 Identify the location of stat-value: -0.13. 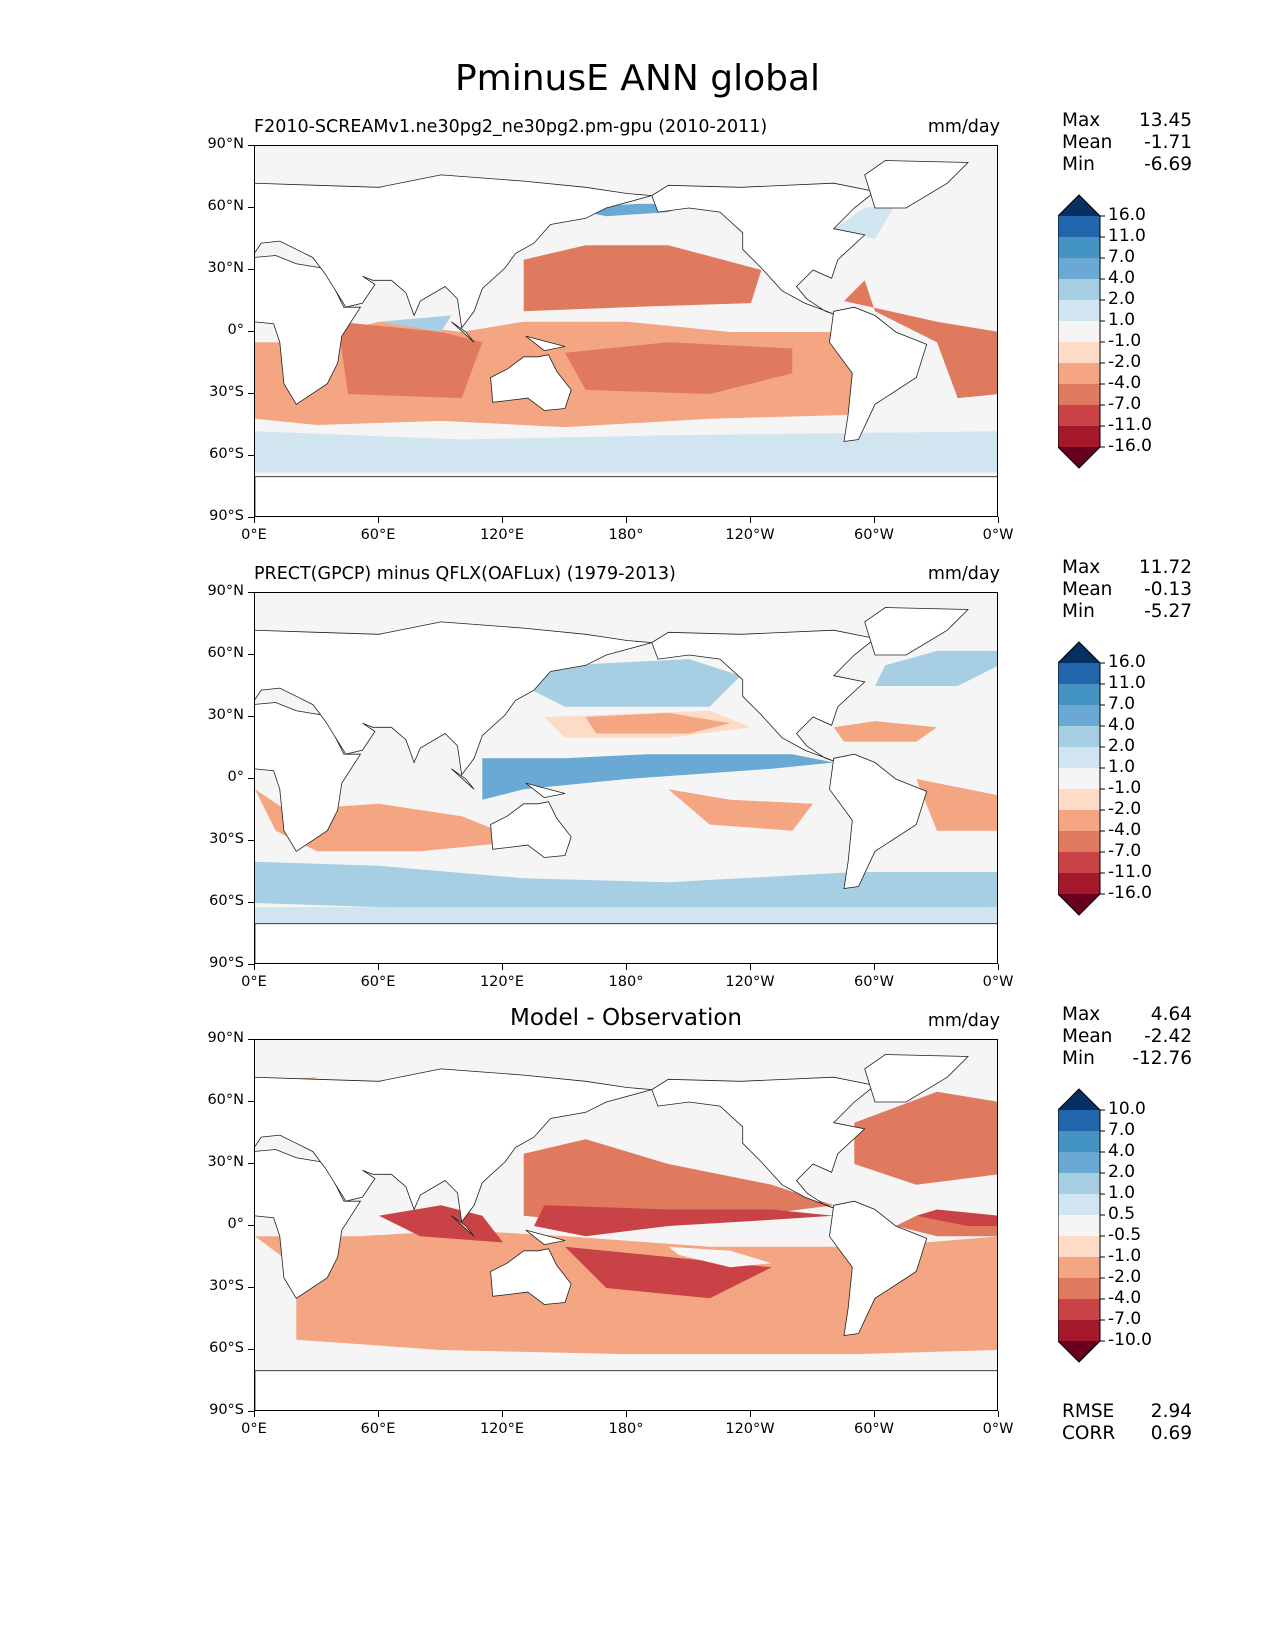
(1168, 589).